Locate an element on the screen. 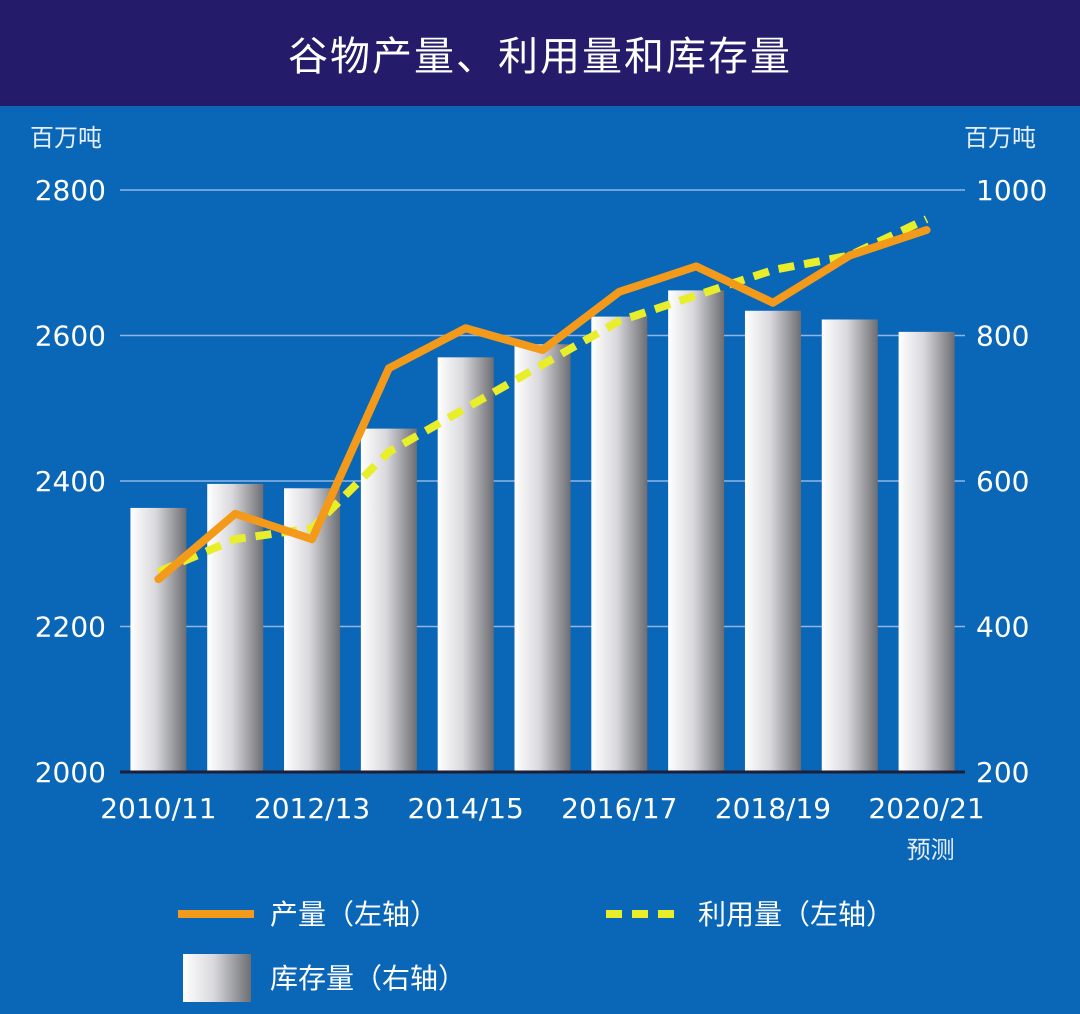 The width and height of the screenshot is (1080, 1014). left-axis-tick-label: 2200 is located at coordinates (70, 627).